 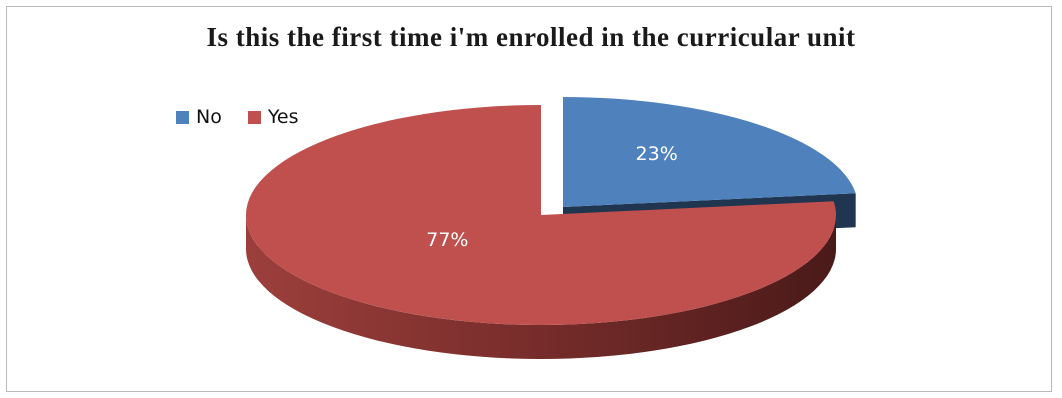 I want to click on legend: No Yes, so click(x=250, y=117).